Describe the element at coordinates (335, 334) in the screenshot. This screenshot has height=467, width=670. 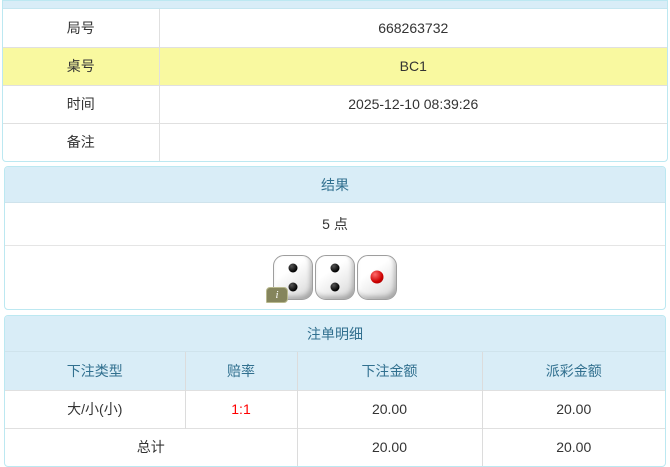
I see `bet-details-title: 注单明细` at that location.